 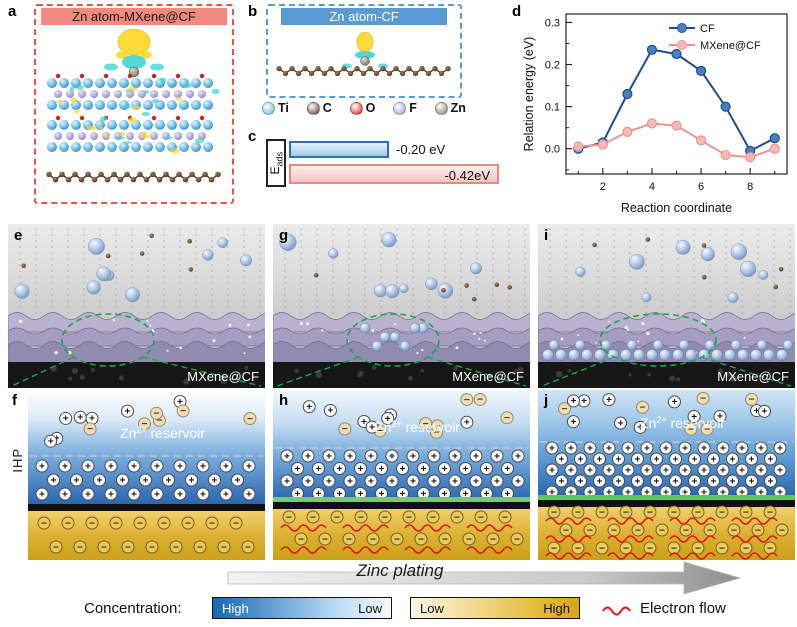 I want to click on panel-letter-c: c, so click(x=252, y=136).